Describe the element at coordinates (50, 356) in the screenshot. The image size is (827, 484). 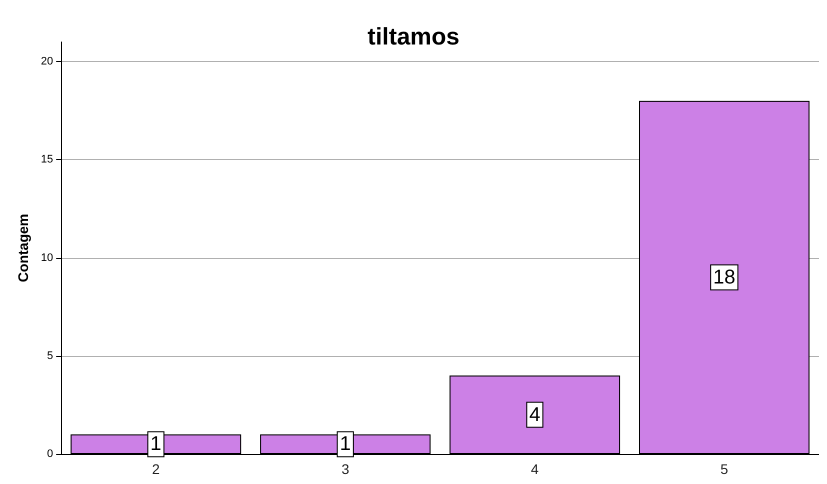
I see `y-tick-label: 5` at that location.